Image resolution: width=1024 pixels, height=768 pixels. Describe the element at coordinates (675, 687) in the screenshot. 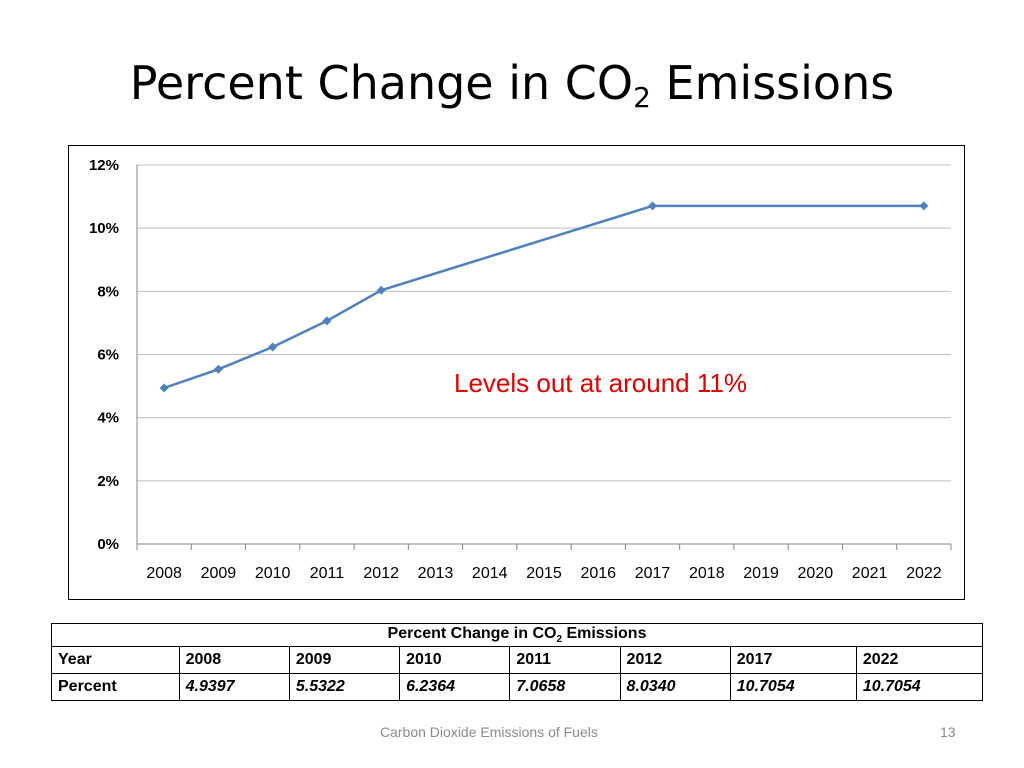

I see `percent-cell: 8.0340` at that location.